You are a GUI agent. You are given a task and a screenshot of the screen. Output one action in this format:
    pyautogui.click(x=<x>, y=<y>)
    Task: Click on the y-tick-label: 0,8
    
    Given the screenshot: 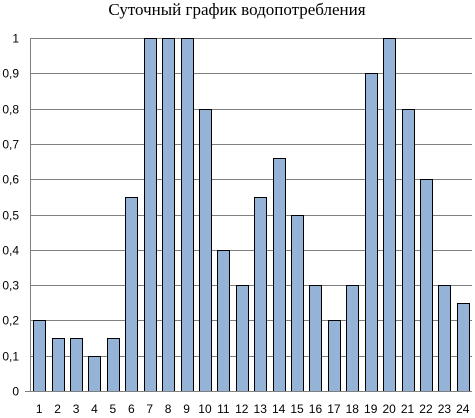 What is the action you would take?
    pyautogui.click(x=10, y=110)
    